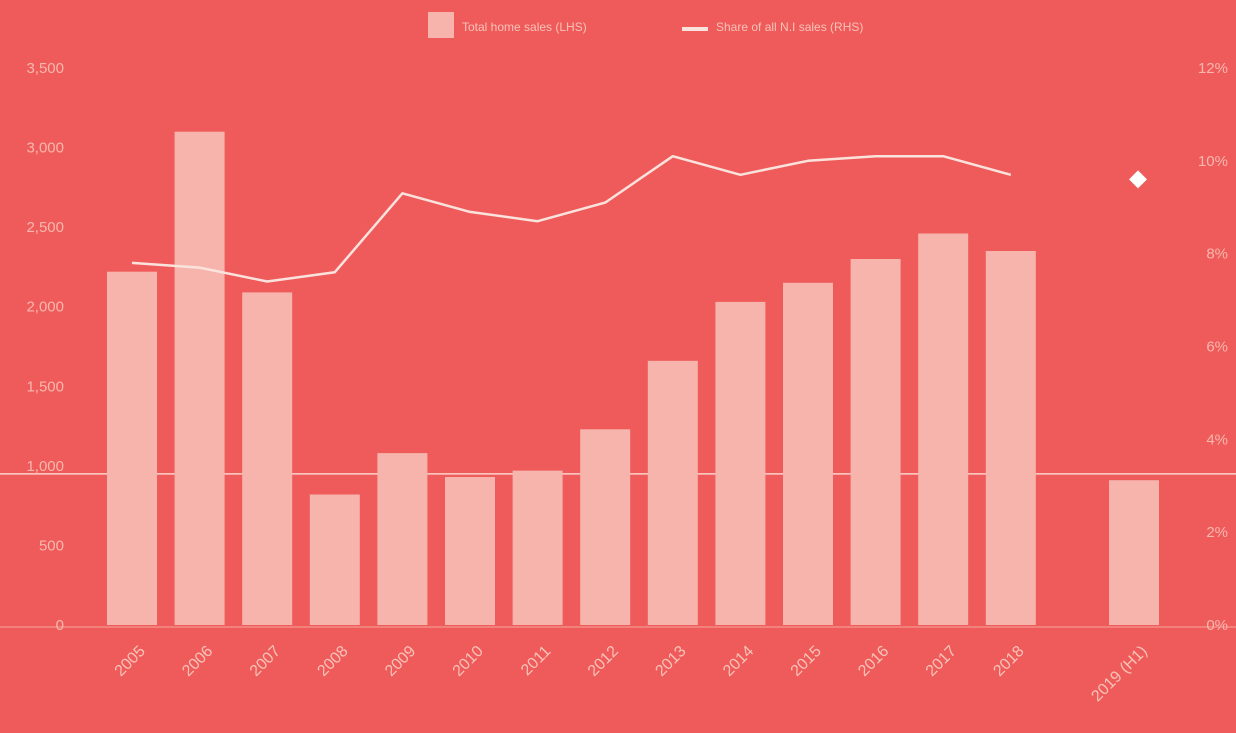 Image resolution: width=1236 pixels, height=733 pixels. I want to click on line-series, so click(639, 218).